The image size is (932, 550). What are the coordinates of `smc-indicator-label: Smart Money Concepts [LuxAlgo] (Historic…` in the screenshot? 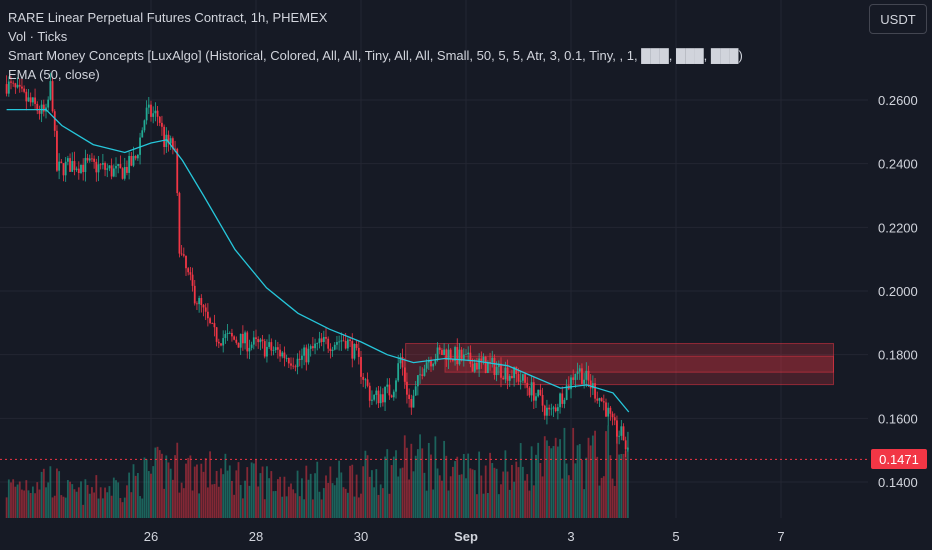 It's located at (375, 55).